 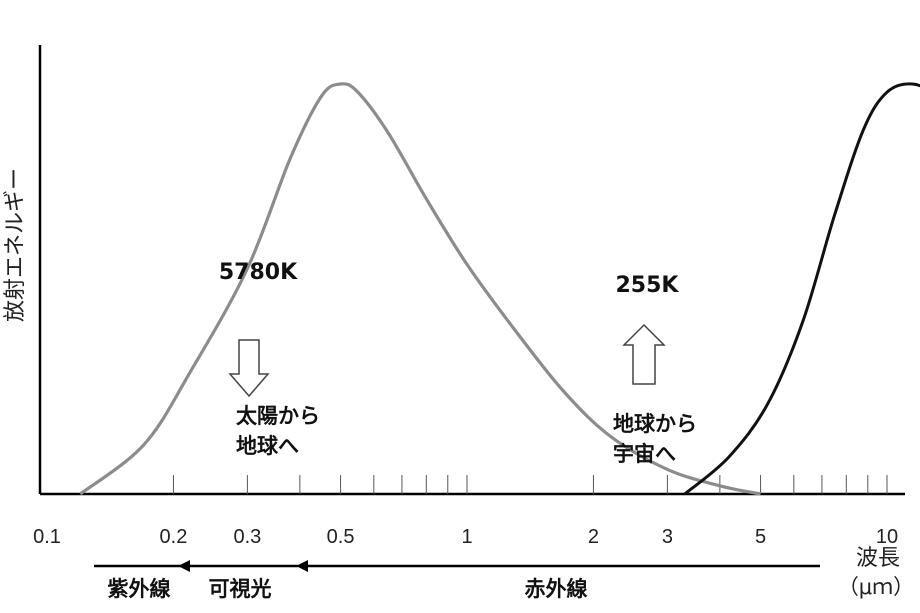 I want to click on x-tick-label: 3, so click(x=667, y=537).